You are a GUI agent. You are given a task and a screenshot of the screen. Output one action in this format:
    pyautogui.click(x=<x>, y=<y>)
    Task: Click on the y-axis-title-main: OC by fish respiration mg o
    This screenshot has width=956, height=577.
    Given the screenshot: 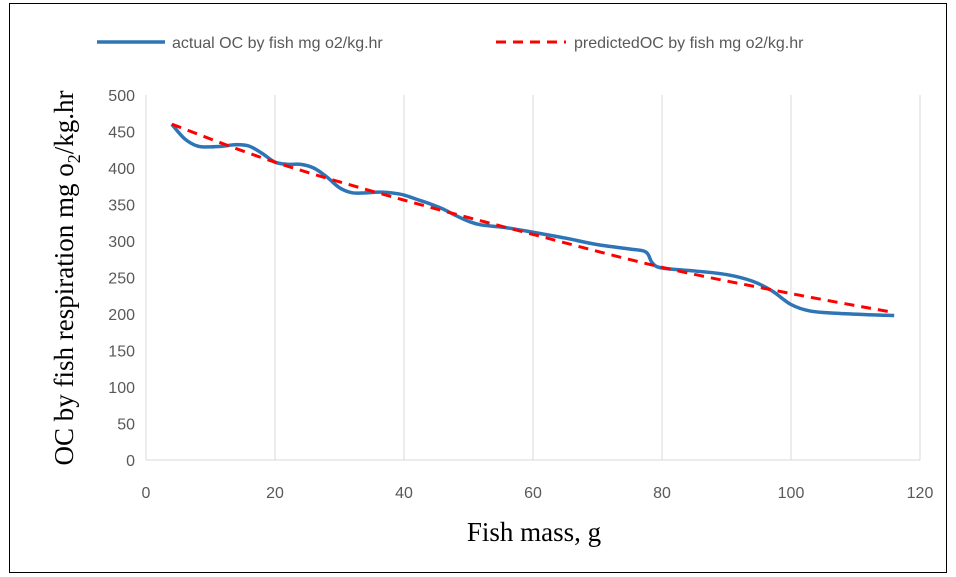 What is the action you would take?
    pyautogui.click(x=64, y=314)
    